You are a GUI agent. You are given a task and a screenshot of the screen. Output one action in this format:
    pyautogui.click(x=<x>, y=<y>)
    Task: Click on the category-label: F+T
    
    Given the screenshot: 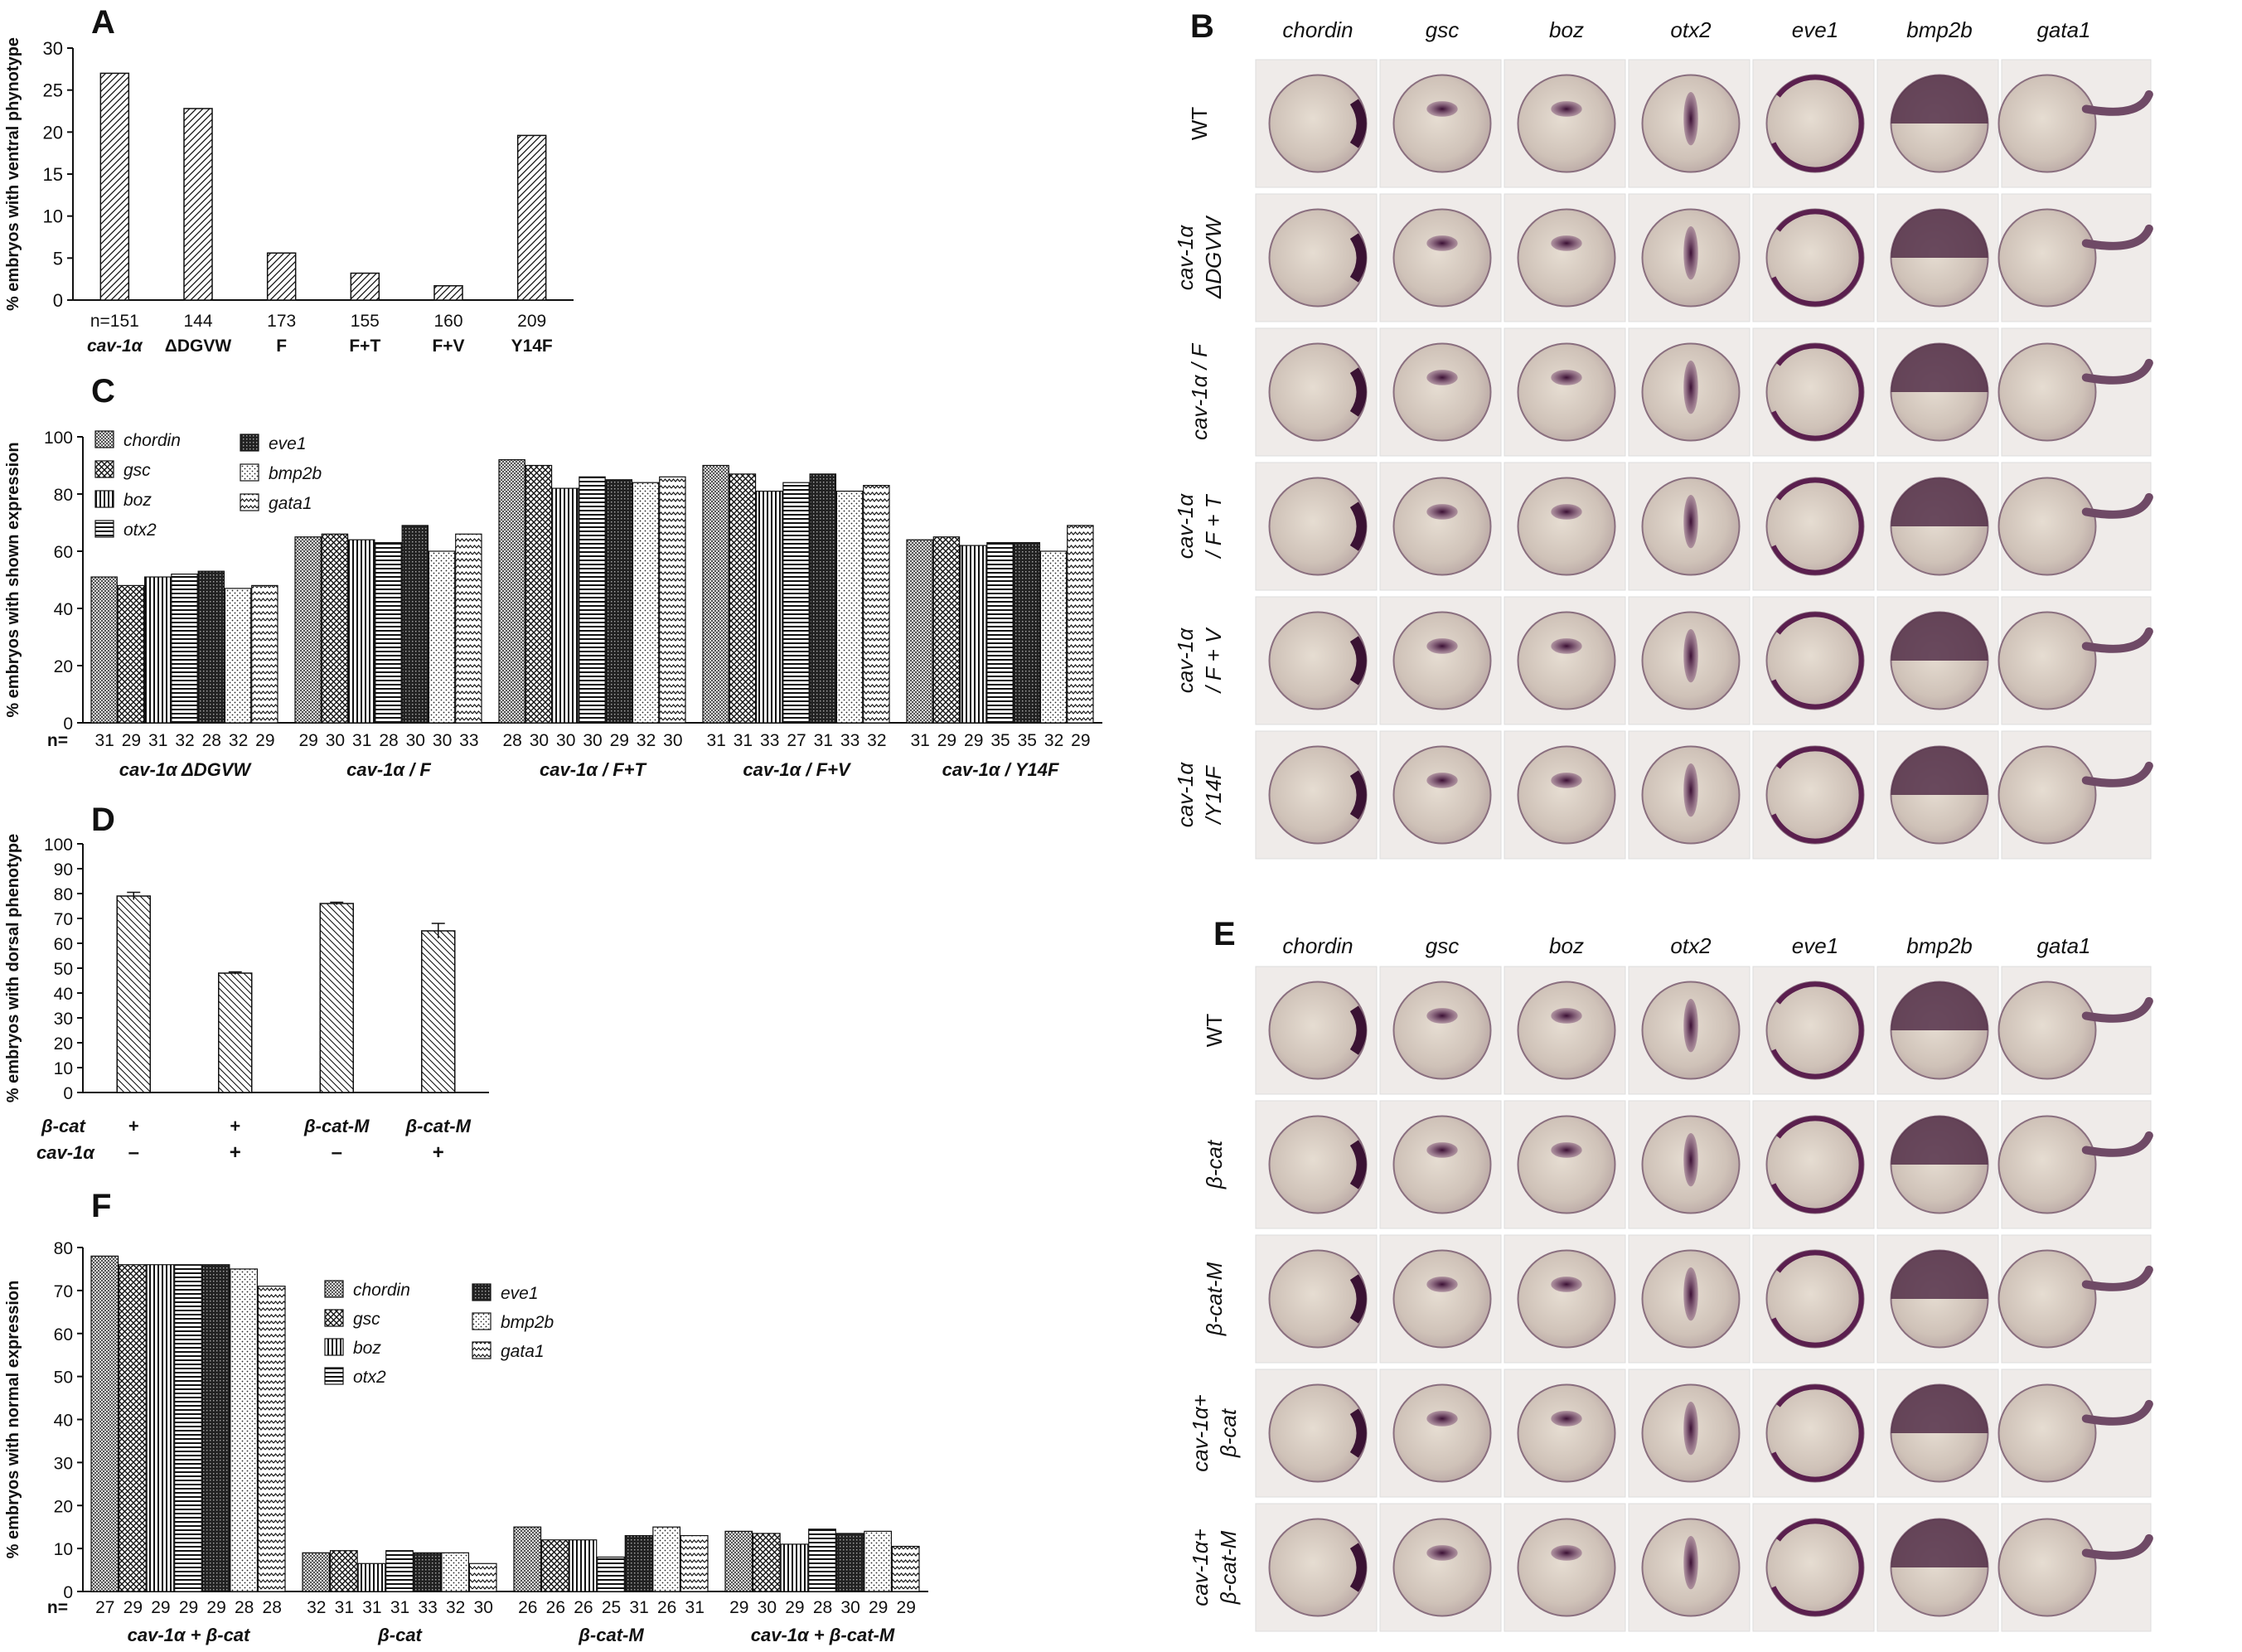 What is the action you would take?
    pyautogui.click(x=365, y=346)
    